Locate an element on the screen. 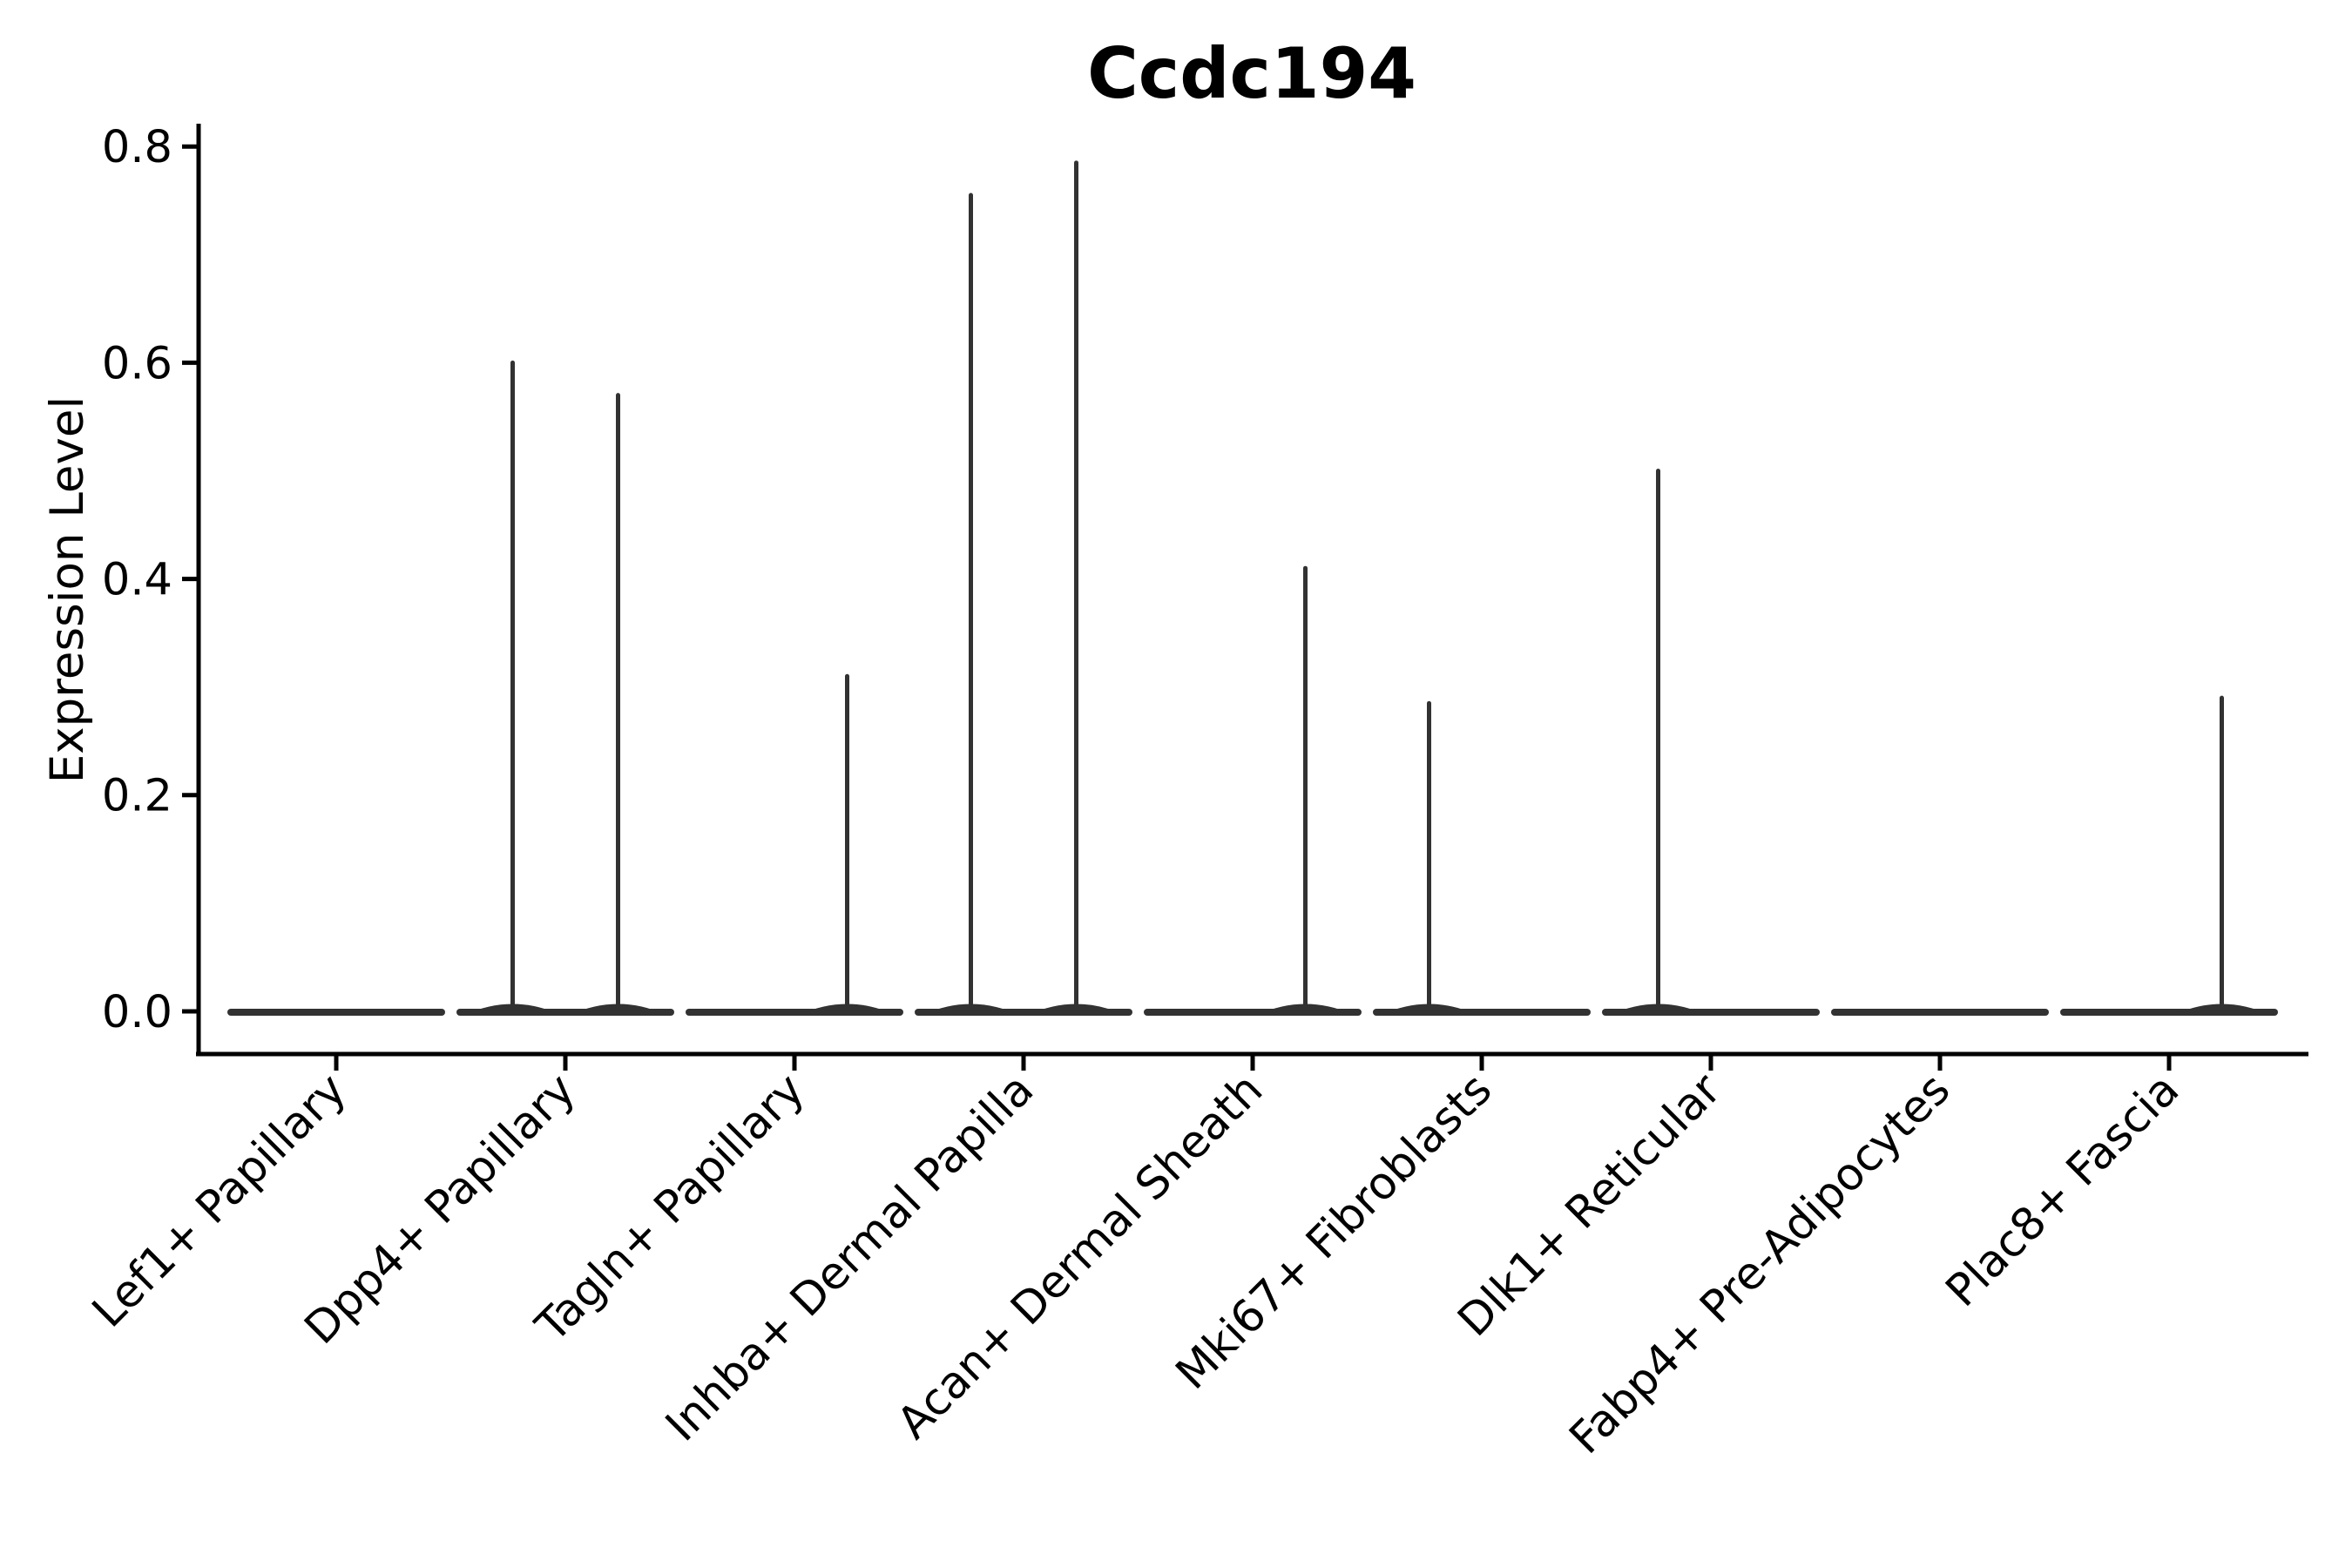  x-category-label: Inhba+ Dermal Papilla is located at coordinates (850, 1257).